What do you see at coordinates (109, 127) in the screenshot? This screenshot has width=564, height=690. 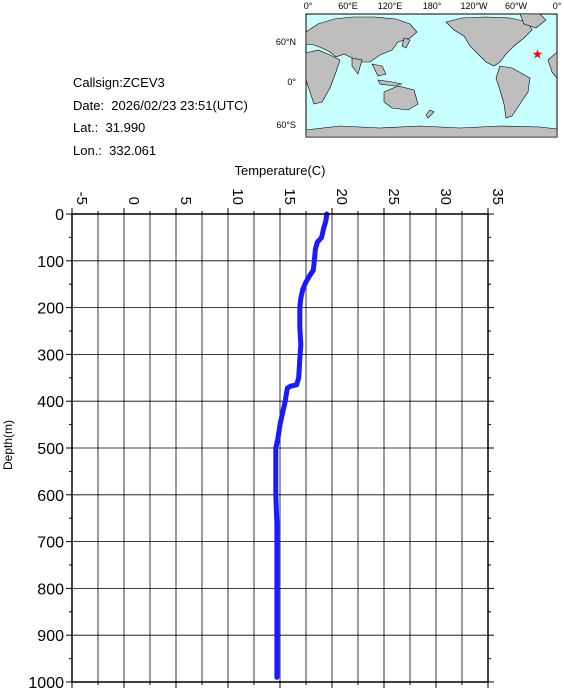 I see `latitude-text: Lat.: 31.990` at bounding box center [109, 127].